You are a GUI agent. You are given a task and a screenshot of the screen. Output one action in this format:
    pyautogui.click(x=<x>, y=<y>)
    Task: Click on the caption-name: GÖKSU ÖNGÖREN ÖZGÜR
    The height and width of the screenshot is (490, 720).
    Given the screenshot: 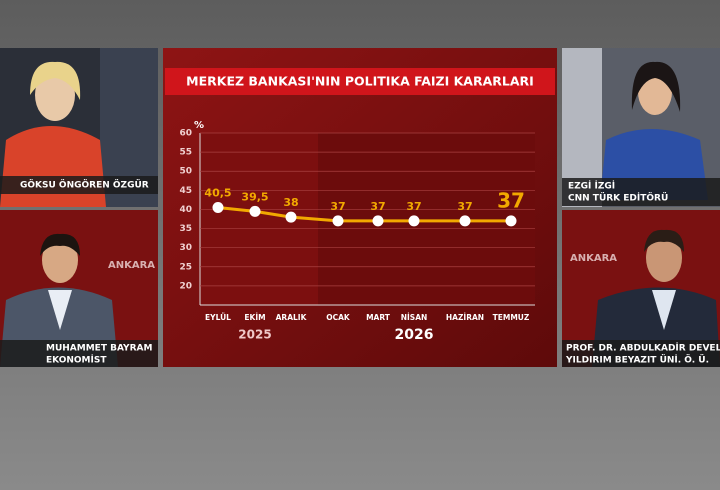 What is the action you would take?
    pyautogui.click(x=84, y=185)
    